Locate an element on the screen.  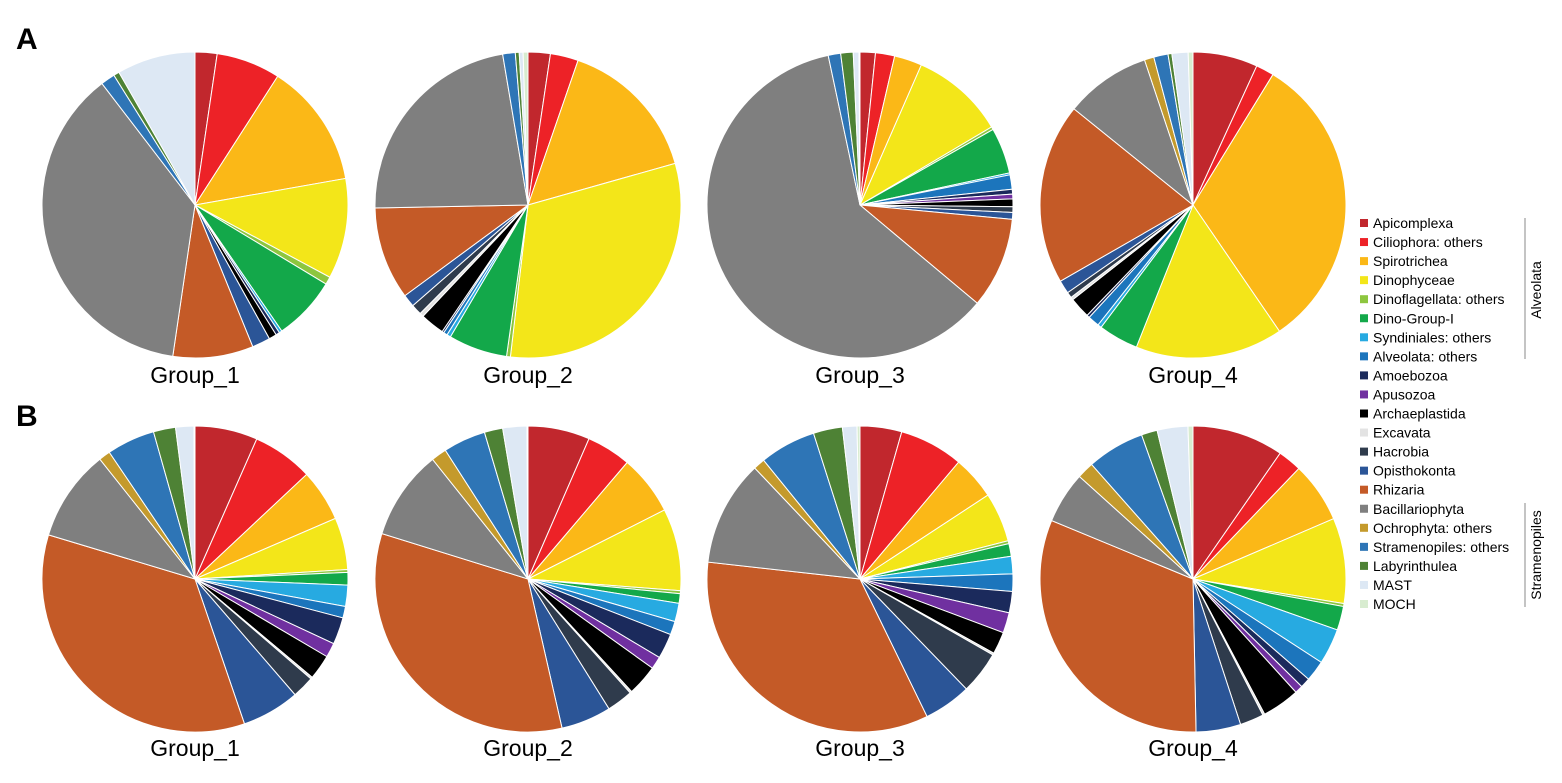
pie-a-group-4: Group_4 is located at coordinates (1193, 219).